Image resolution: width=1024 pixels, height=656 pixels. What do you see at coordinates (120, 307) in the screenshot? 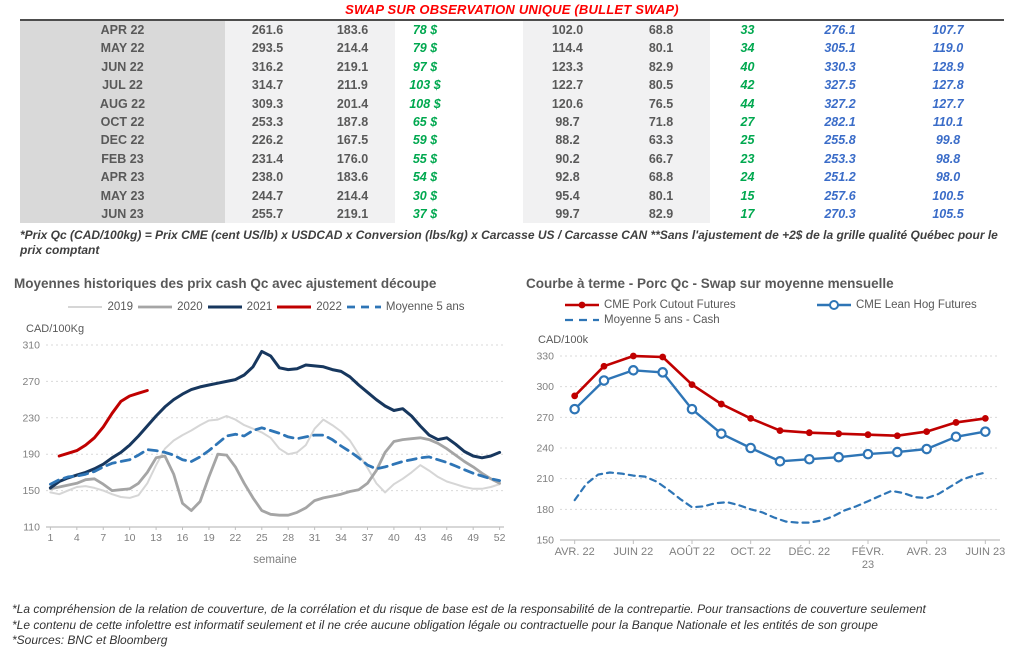
I see `legend-label: 2019` at bounding box center [120, 307].